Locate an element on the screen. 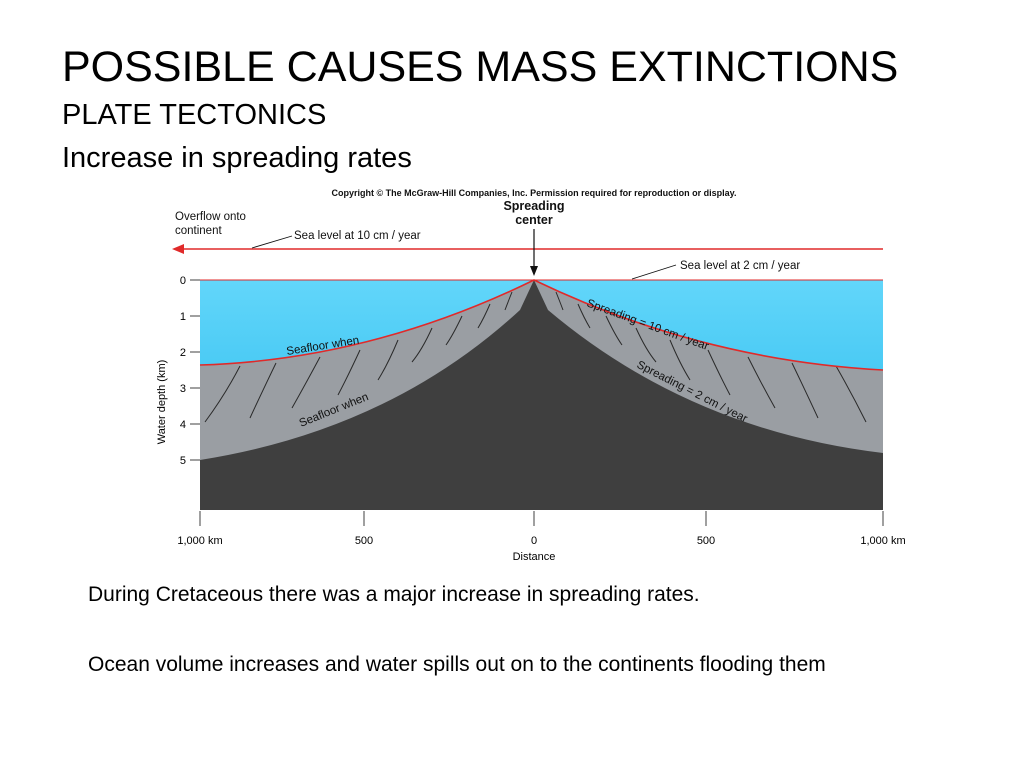 The width and height of the screenshot is (1024, 768). y-tick-label: 2 is located at coordinates (183, 353).